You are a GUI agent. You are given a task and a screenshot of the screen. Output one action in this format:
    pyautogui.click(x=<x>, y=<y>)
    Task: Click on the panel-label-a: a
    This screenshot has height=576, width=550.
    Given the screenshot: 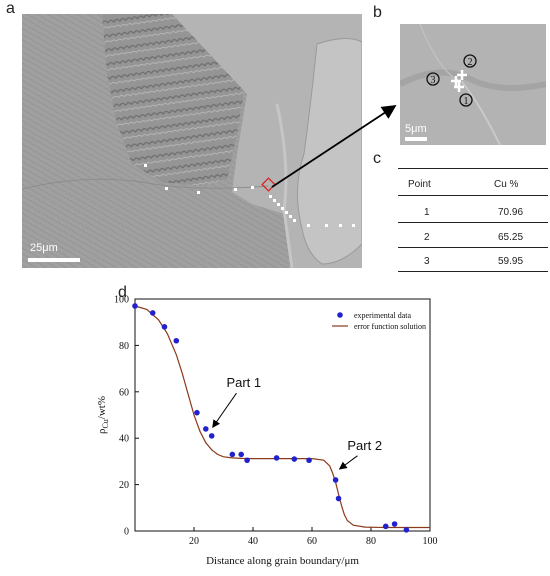 What is the action you would take?
    pyautogui.click(x=10, y=8)
    